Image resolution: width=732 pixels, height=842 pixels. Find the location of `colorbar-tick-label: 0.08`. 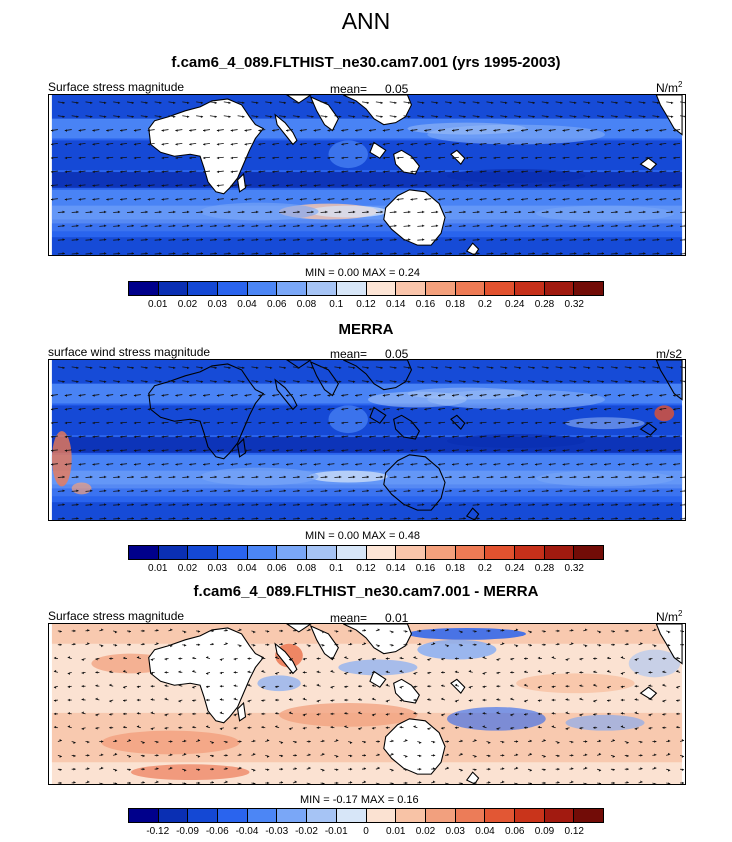

colorbar-tick-label: 0.08 is located at coordinates (306, 568).